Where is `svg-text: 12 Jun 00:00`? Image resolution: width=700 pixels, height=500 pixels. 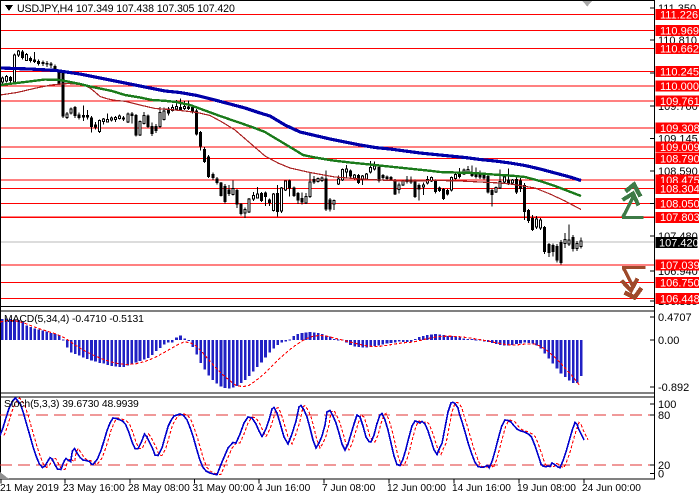 svg-text: 12 Jun 00:00 is located at coordinates (416, 488).